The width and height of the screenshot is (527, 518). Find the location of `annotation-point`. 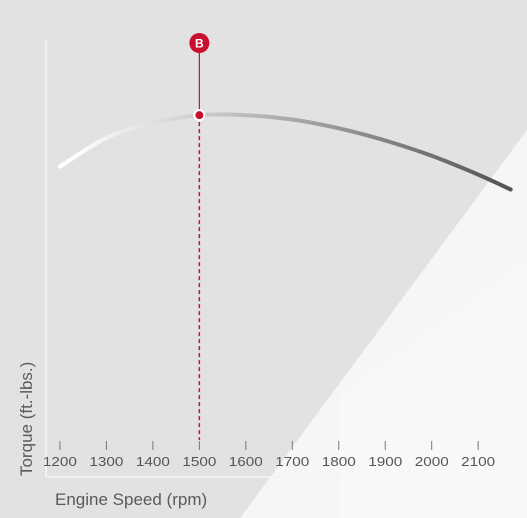

annotation-point is located at coordinates (199, 115).